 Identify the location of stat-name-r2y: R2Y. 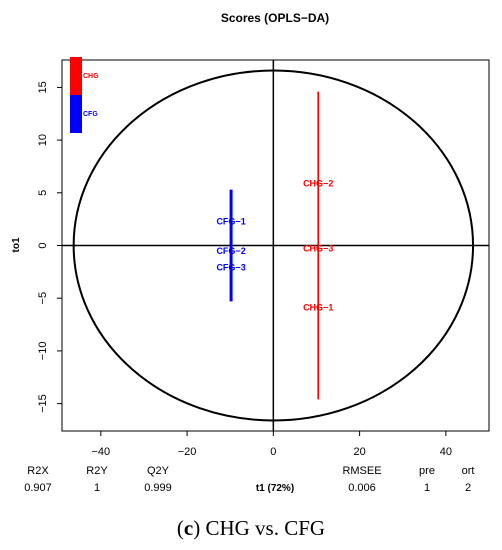
(97, 471).